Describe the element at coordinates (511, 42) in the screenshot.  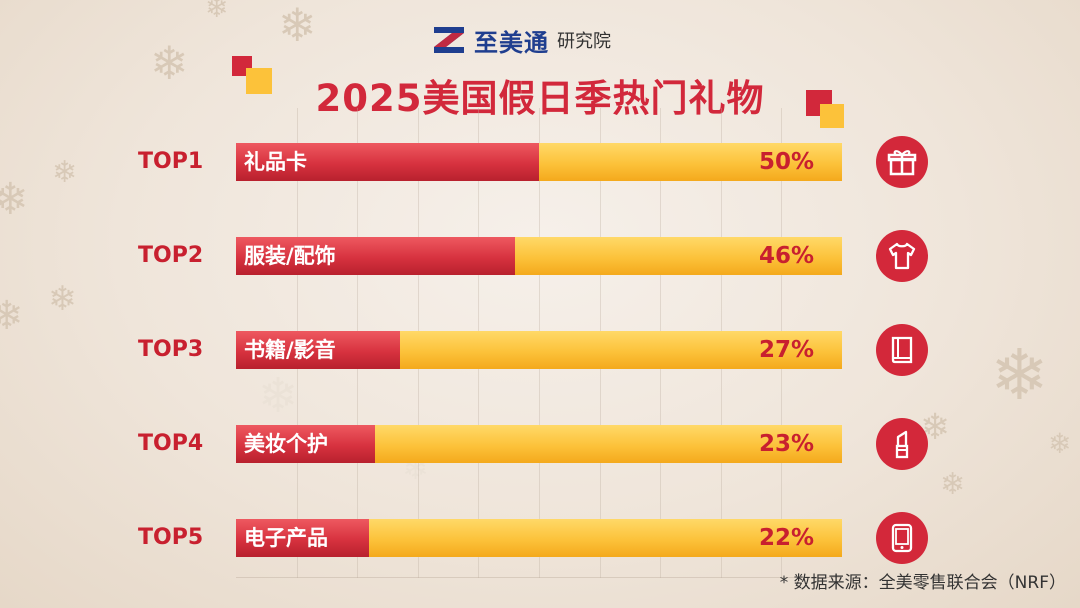
I see `brand-name: 至美通` at that location.